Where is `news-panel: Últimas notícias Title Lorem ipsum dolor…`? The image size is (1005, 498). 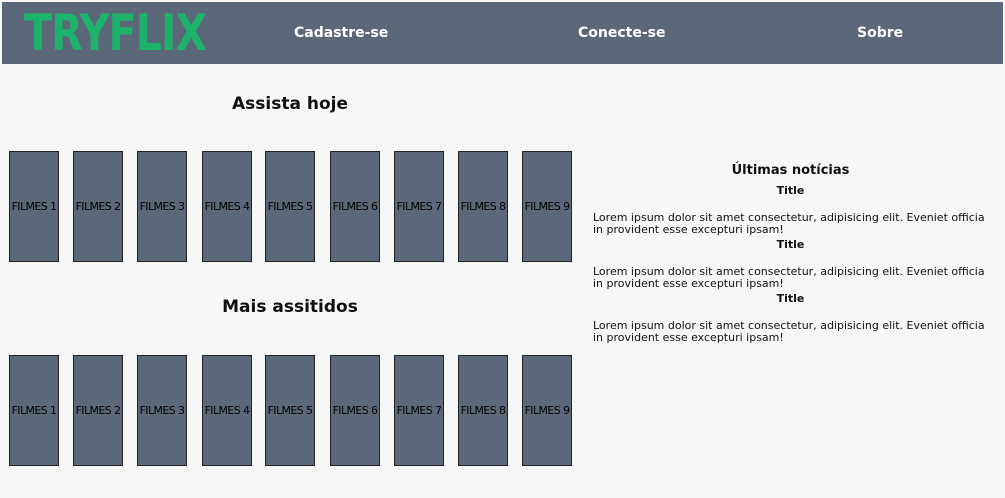 news-panel: Últimas notícias Title Lorem ipsum dolor… is located at coordinates (793, 254).